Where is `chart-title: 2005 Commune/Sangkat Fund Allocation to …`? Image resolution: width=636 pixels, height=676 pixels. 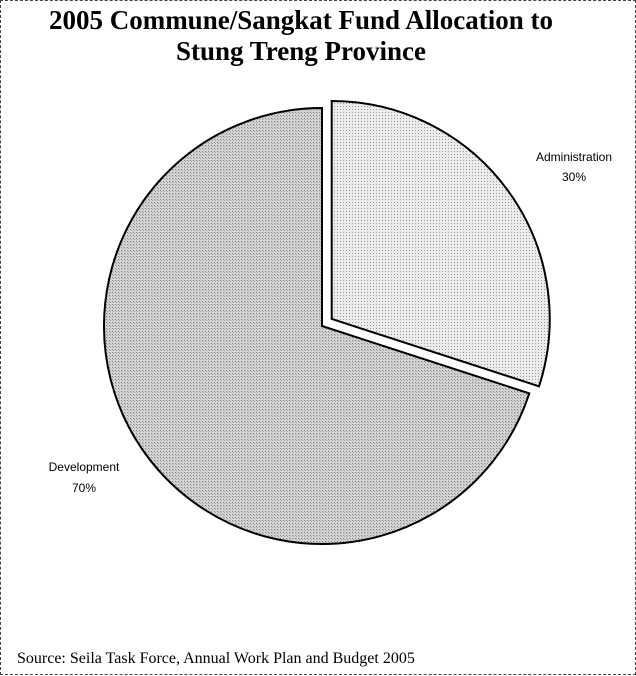 chart-title: 2005 Commune/Sangkat Fund Allocation to … is located at coordinates (301, 36).